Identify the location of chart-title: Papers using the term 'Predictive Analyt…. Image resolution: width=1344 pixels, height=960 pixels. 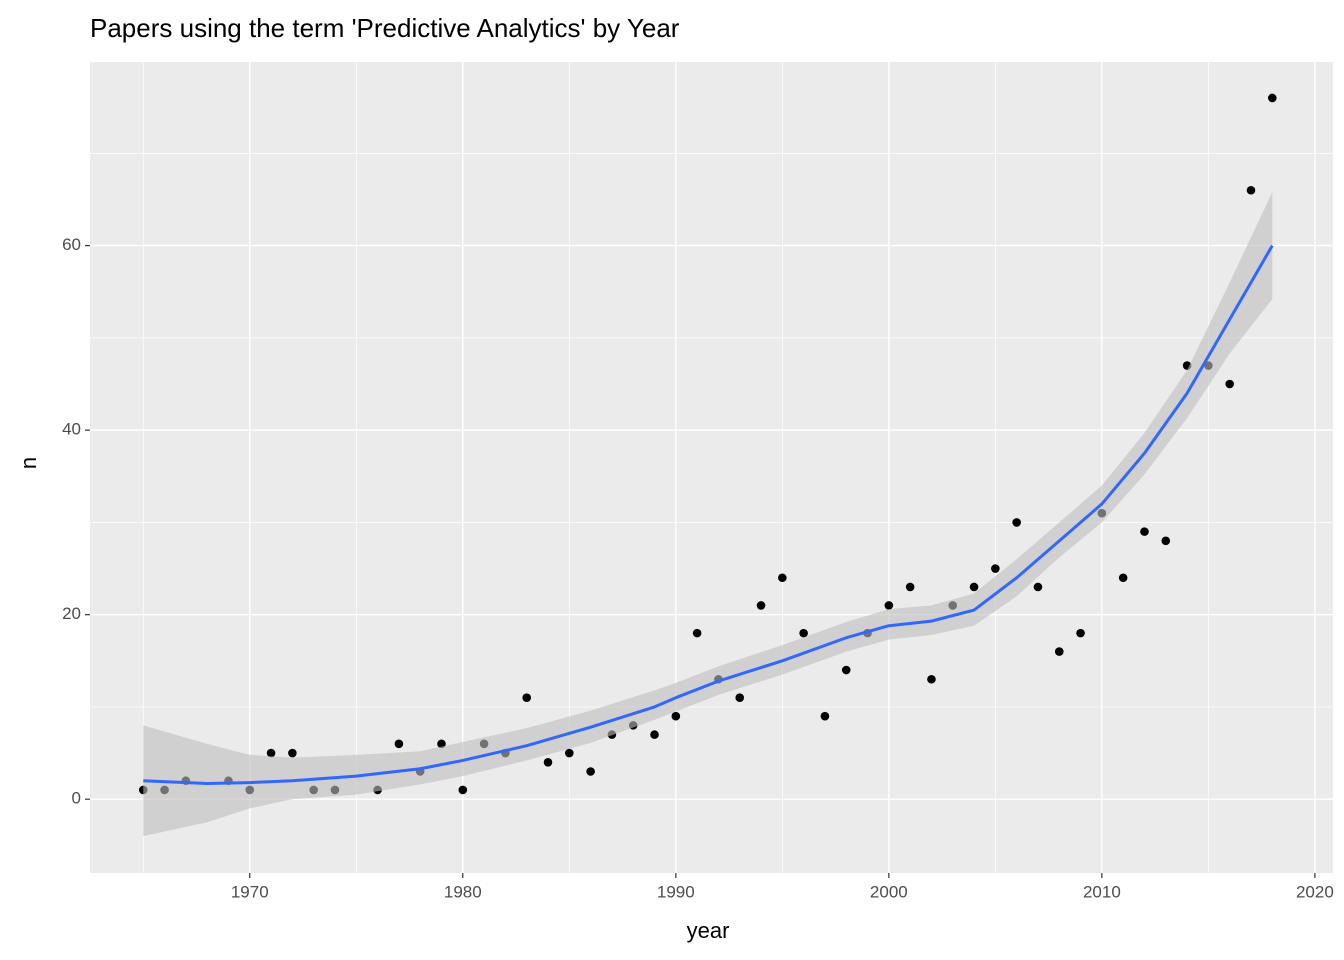
(385, 28).